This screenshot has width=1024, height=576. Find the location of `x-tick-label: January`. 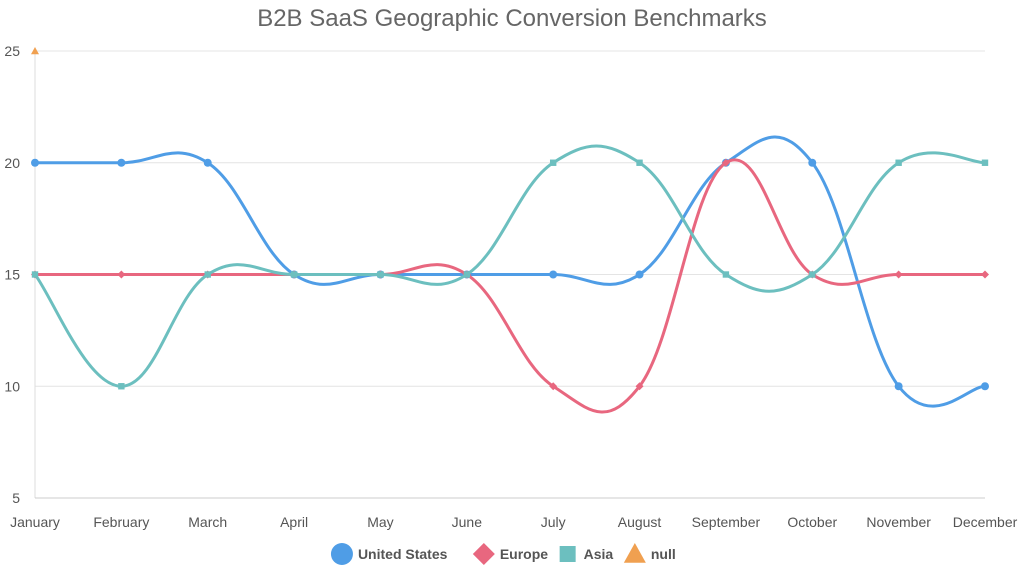

x-tick-label: January is located at coordinates (35, 522).